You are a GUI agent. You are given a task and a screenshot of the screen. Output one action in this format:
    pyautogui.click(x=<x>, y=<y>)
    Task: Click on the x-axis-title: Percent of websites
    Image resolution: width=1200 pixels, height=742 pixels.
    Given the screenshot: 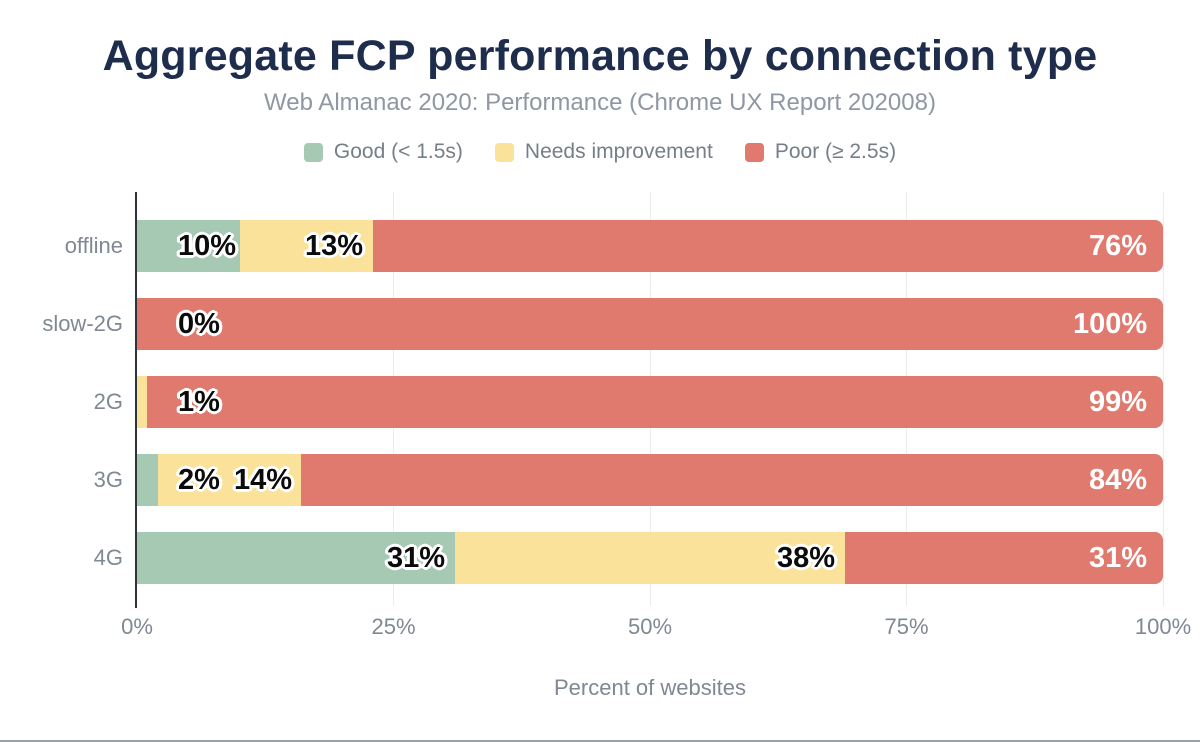 What is the action you would take?
    pyautogui.click(x=650, y=687)
    